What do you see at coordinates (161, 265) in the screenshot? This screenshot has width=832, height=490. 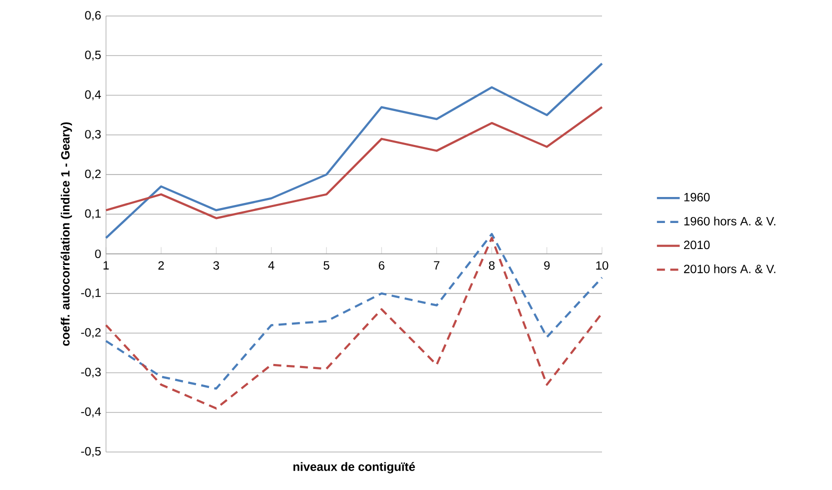 I see `x-tick-label: 2` at bounding box center [161, 265].